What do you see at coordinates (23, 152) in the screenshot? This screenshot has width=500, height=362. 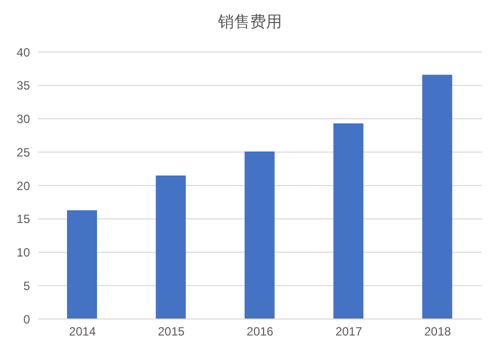 I see `y-tick-label: 25` at bounding box center [23, 152].